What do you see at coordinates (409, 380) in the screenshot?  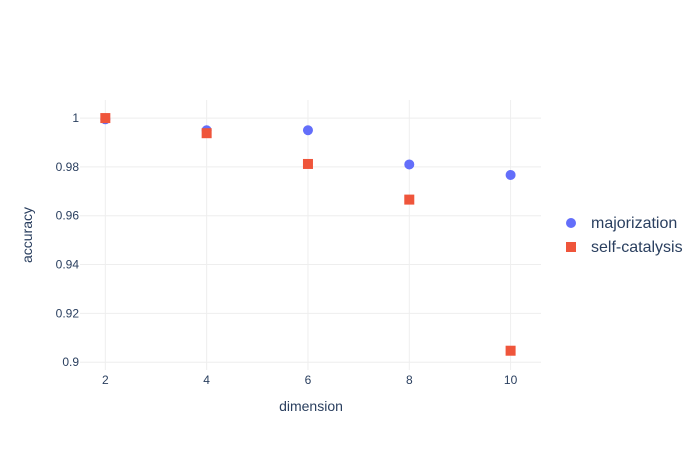 I see `x-tick-label: 8` at bounding box center [409, 380].